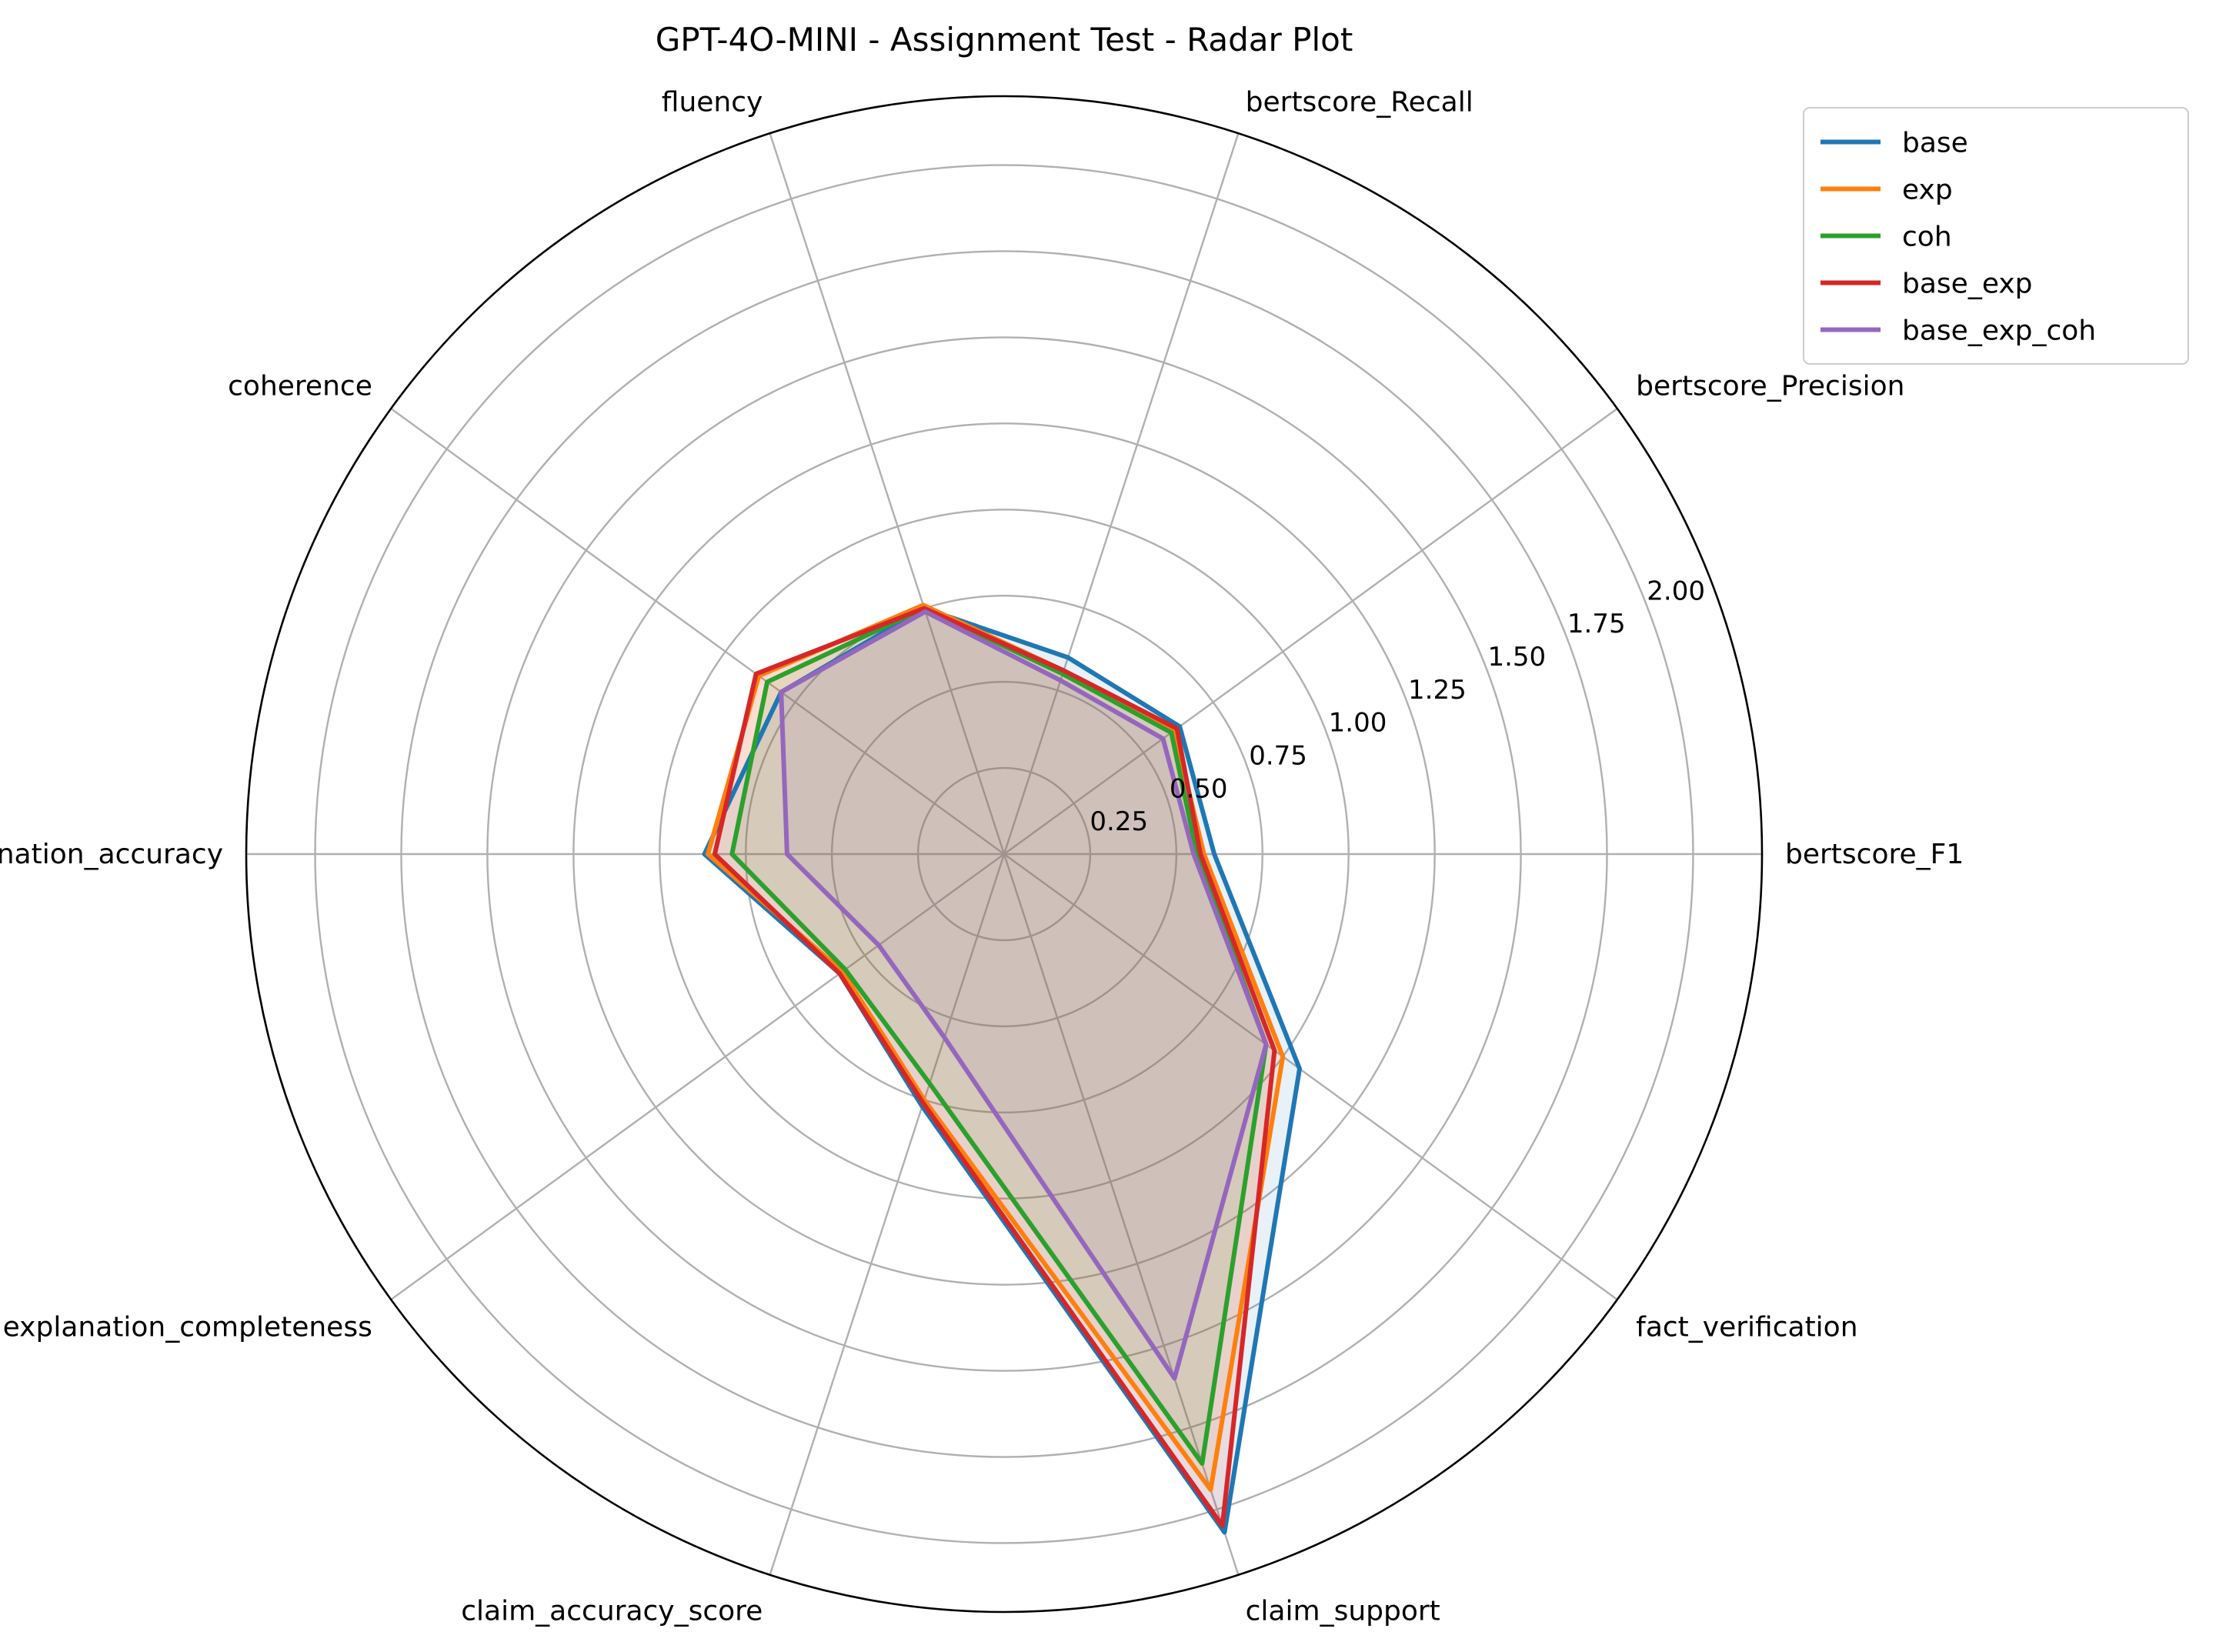 The image size is (2216, 1652). What do you see at coordinates (1358, 723) in the screenshot?
I see `r-tick-label-3: 1.00` at bounding box center [1358, 723].